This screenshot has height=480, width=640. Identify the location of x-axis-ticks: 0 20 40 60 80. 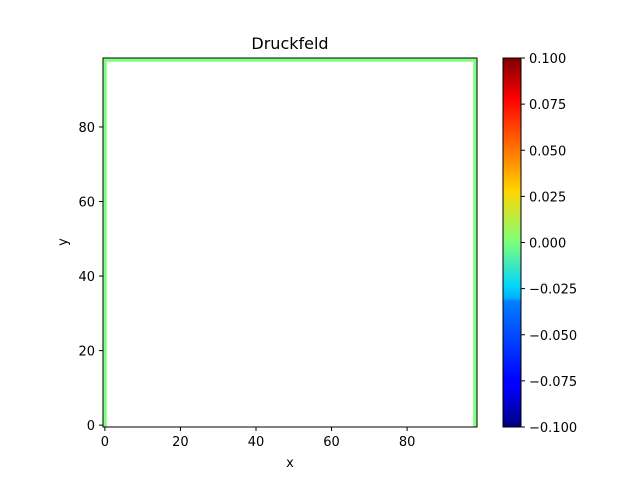
(258, 438).